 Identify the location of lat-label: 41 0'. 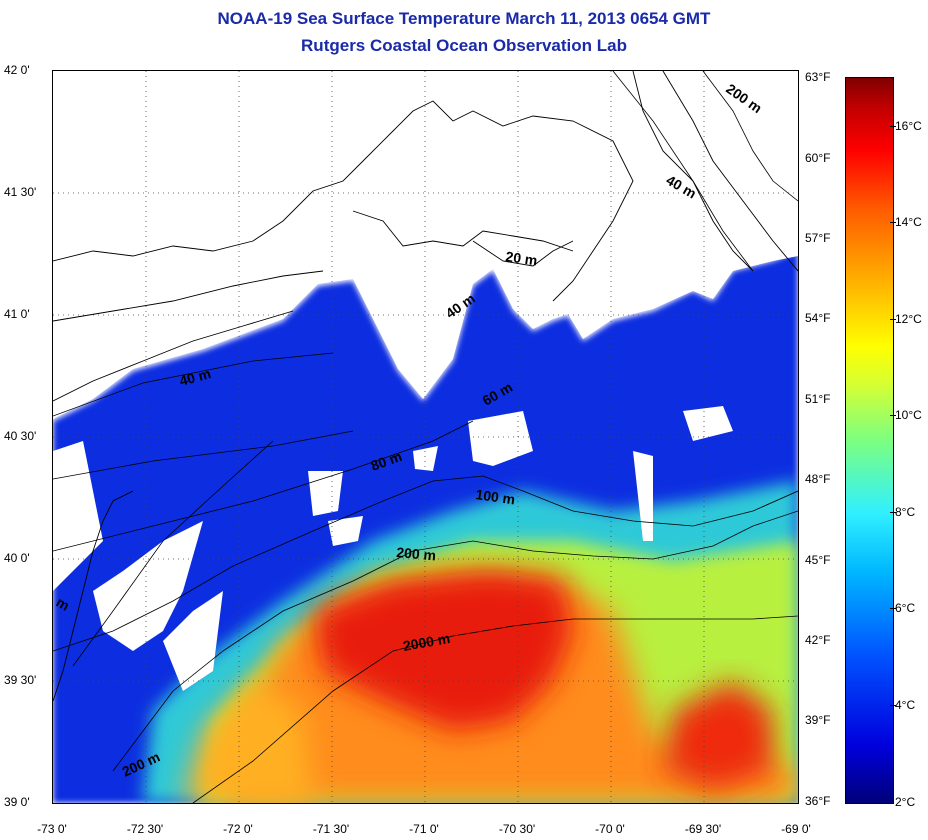
(17, 314).